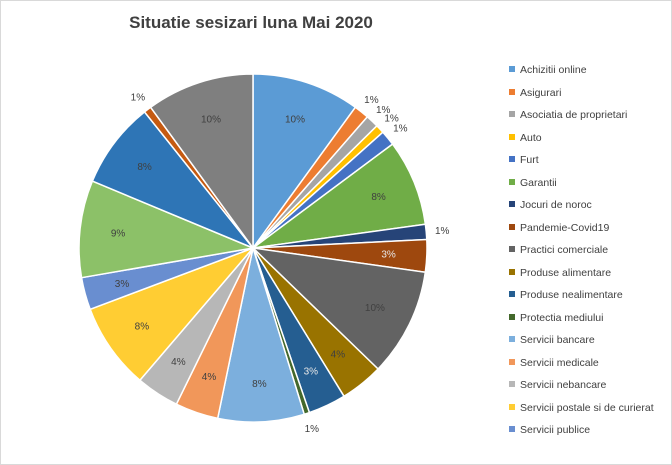 The height and width of the screenshot is (465, 672). I want to click on legend-item-servicii-bancare: Servicii bancare, so click(590, 344).